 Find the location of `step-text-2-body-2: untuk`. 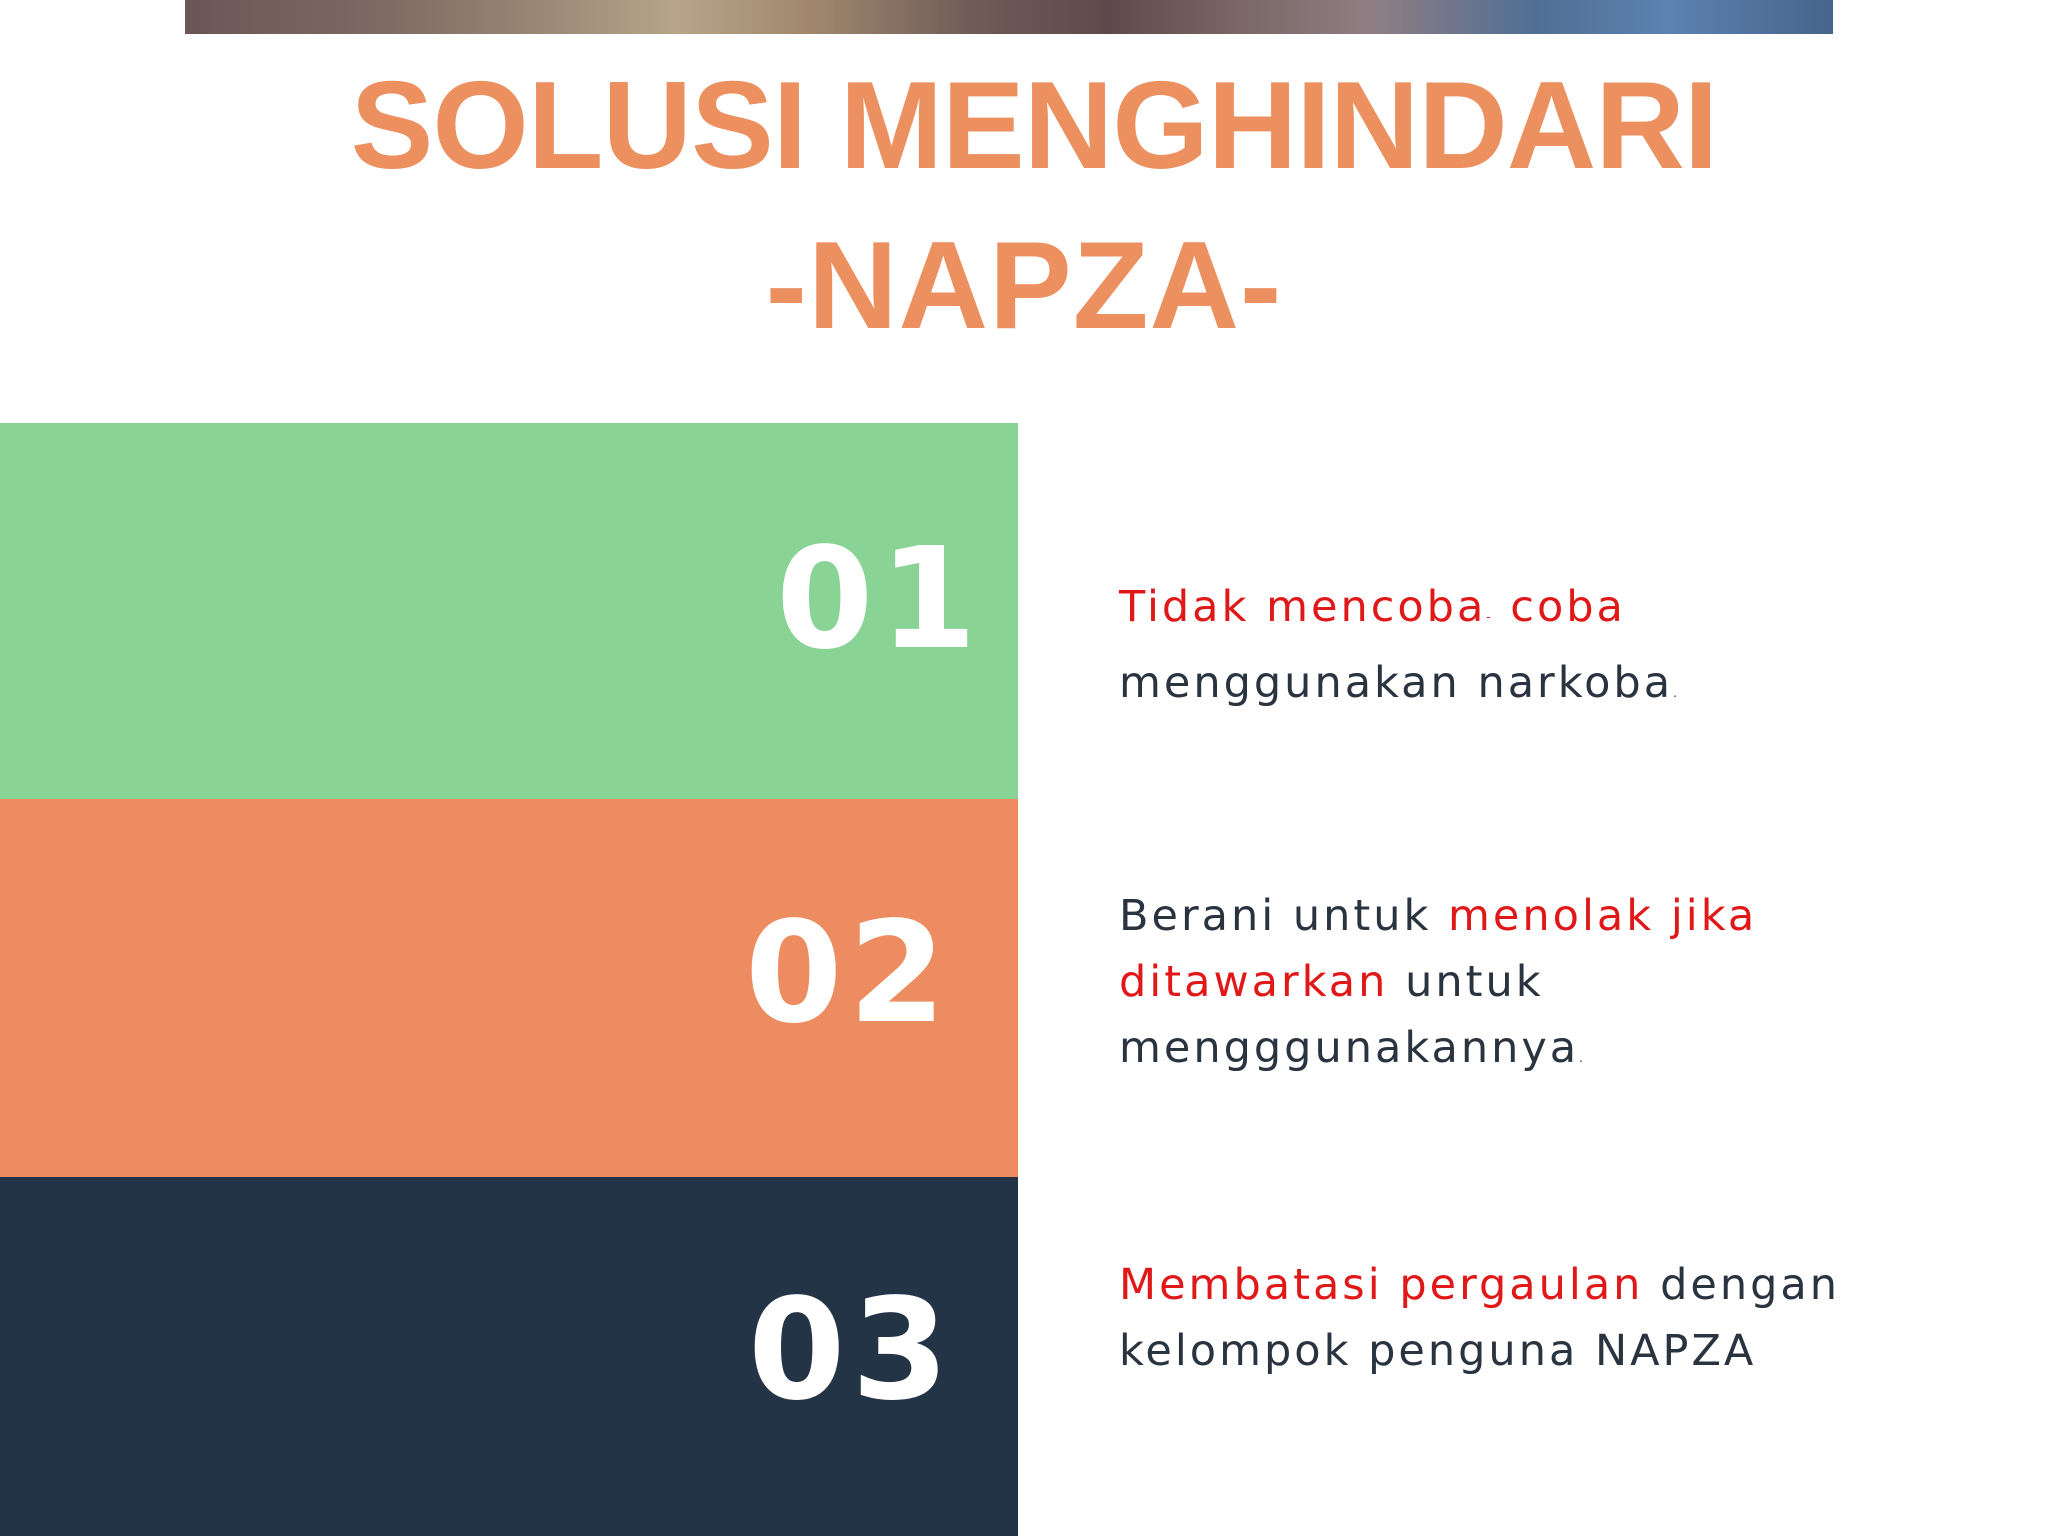

step-text-2-body-2: untuk is located at coordinates (1466, 982).